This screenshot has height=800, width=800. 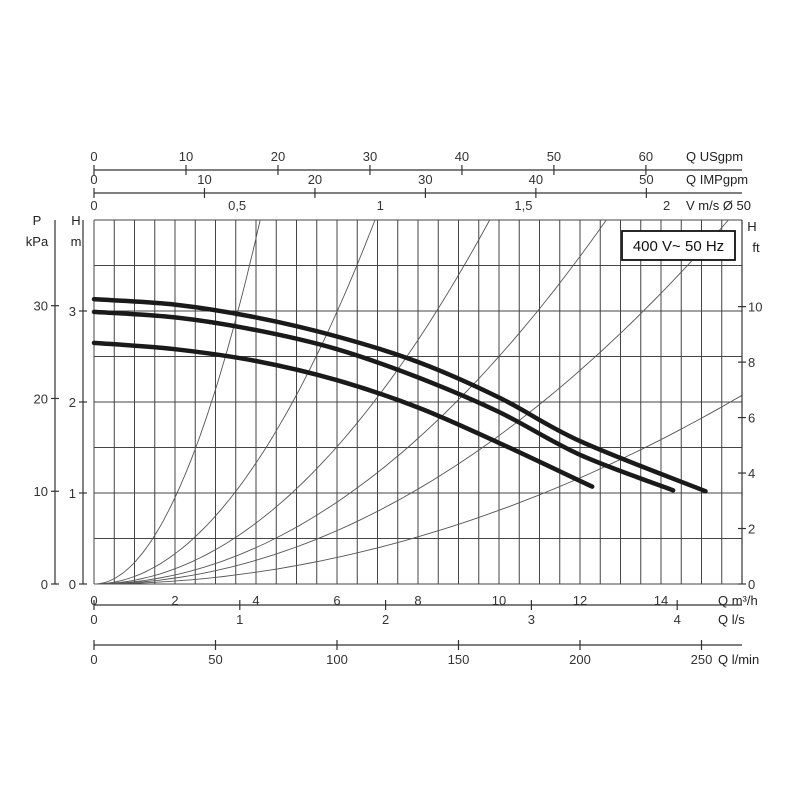 What do you see at coordinates (75, 220) in the screenshot?
I see `left-axis-label-top: H` at bounding box center [75, 220].